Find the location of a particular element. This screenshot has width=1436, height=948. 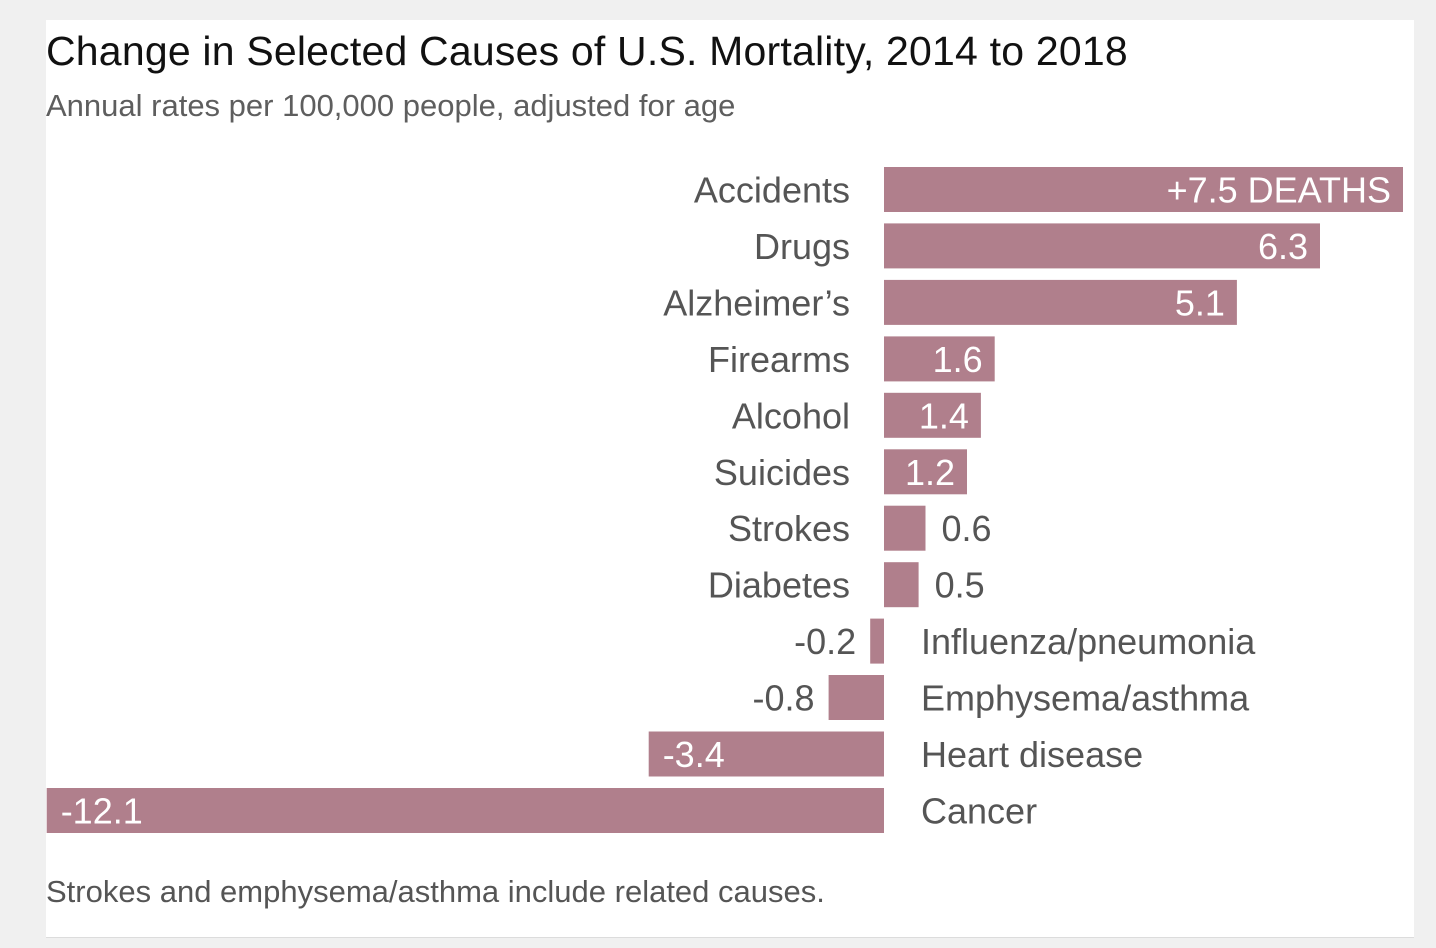

value-label-firearms: 1.6 is located at coordinates (958, 359).